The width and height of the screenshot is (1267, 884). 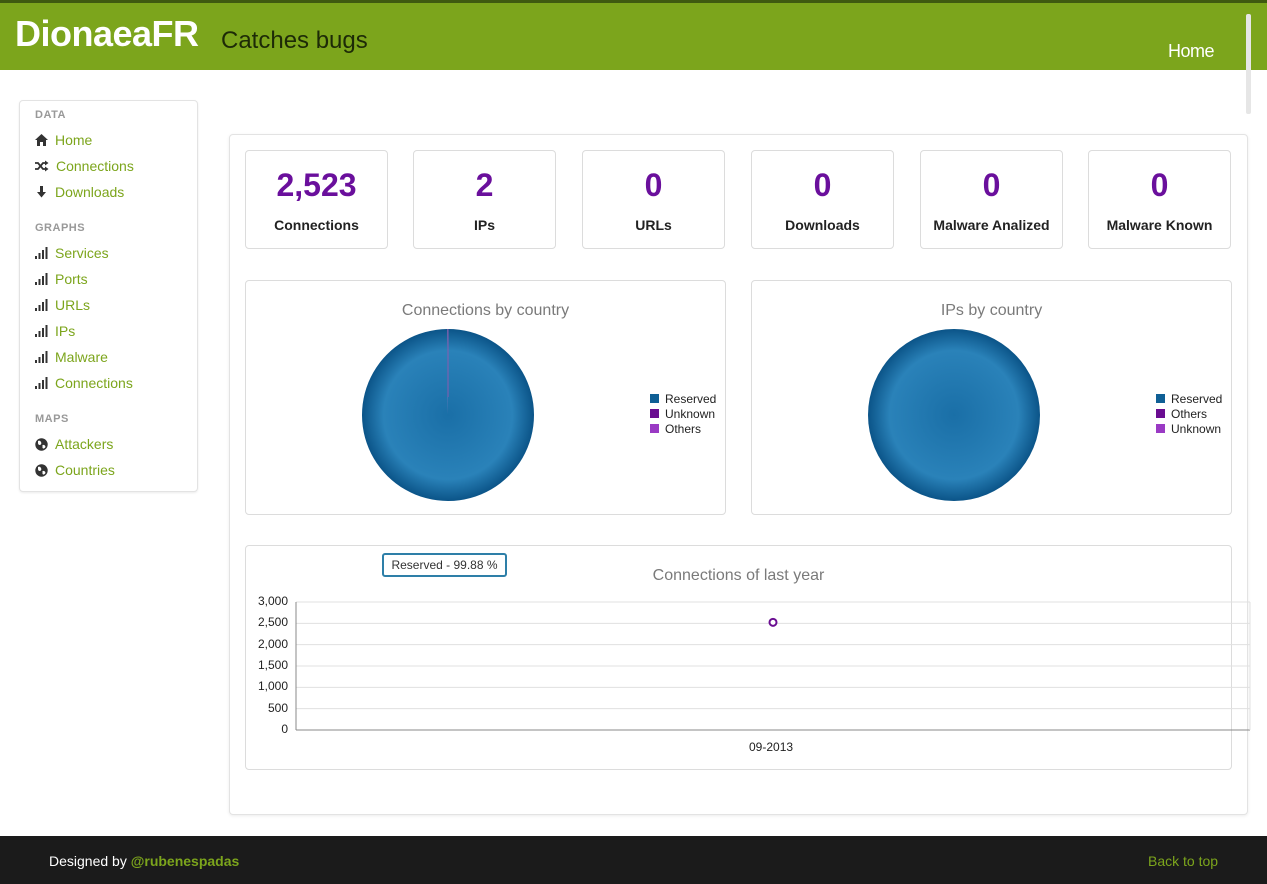 I want to click on nav-header-maps: MAPS, so click(x=52, y=419).